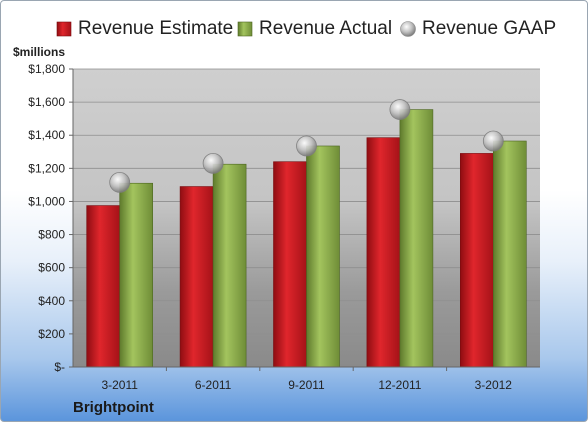  What do you see at coordinates (245, 29) in the screenshot?
I see `legend-swatch-actual` at bounding box center [245, 29].